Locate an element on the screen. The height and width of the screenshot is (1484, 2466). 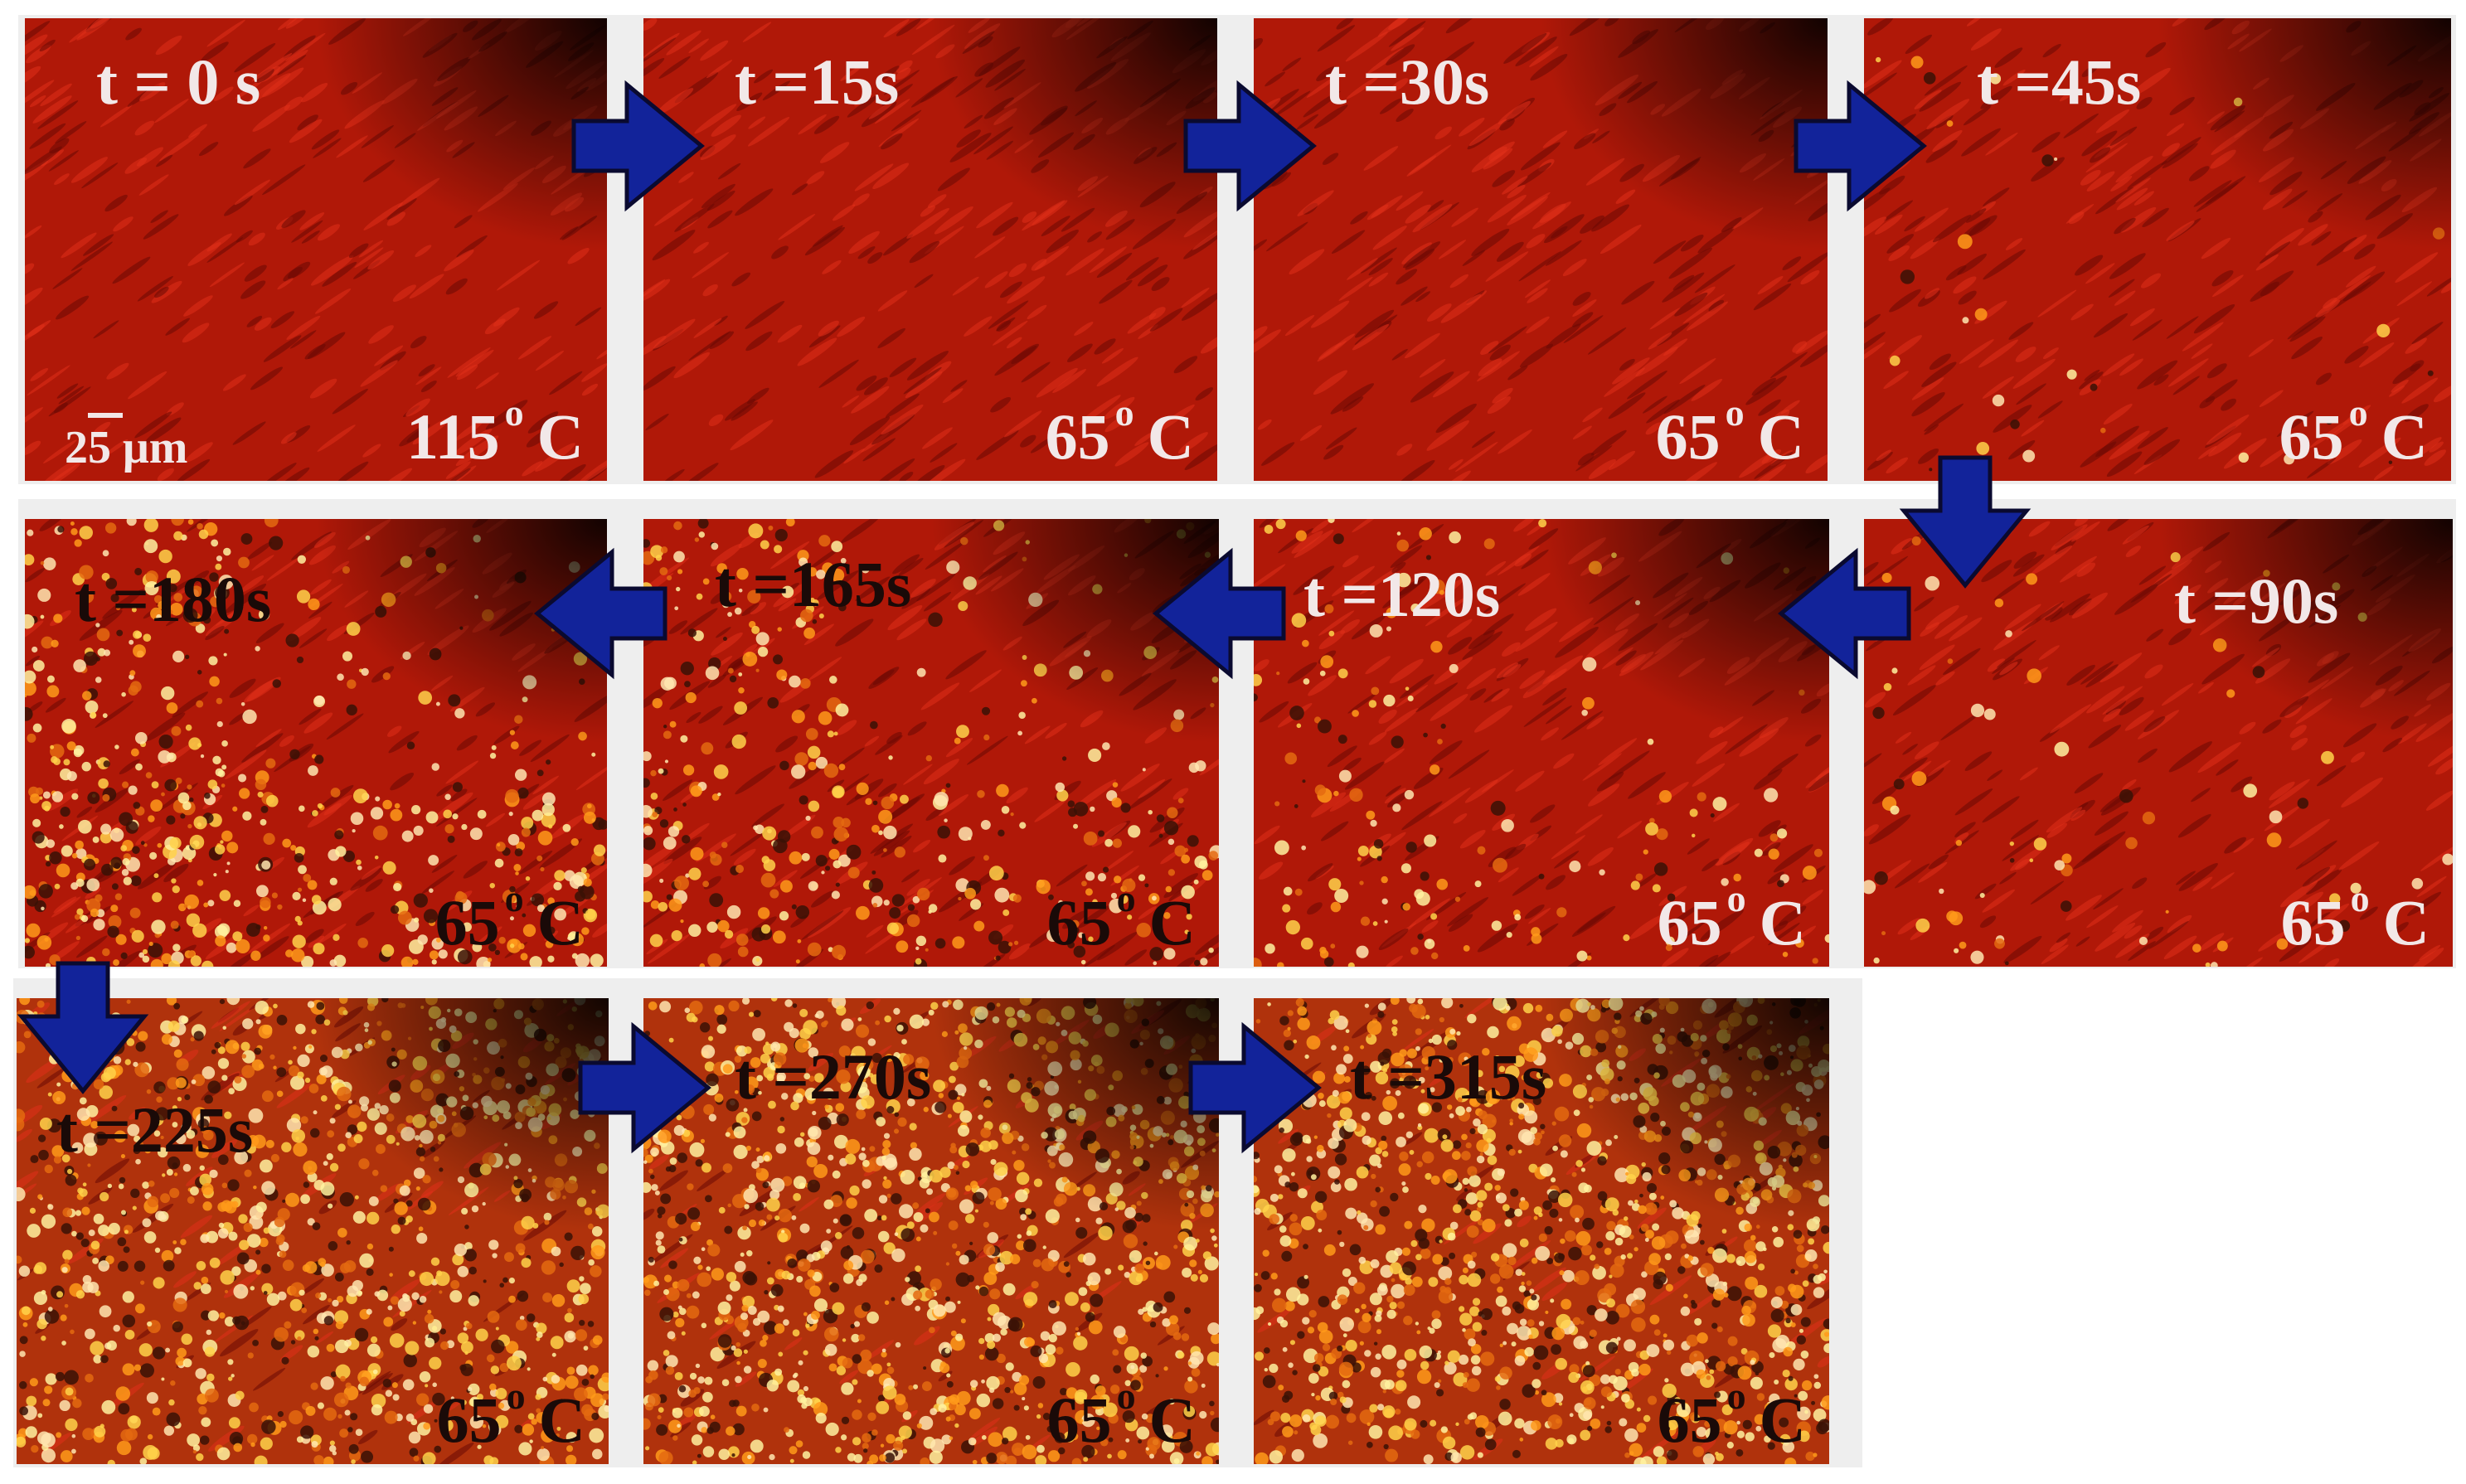
micrograph-panel-t180: t =180s 65 o C is located at coordinates (316, 743).